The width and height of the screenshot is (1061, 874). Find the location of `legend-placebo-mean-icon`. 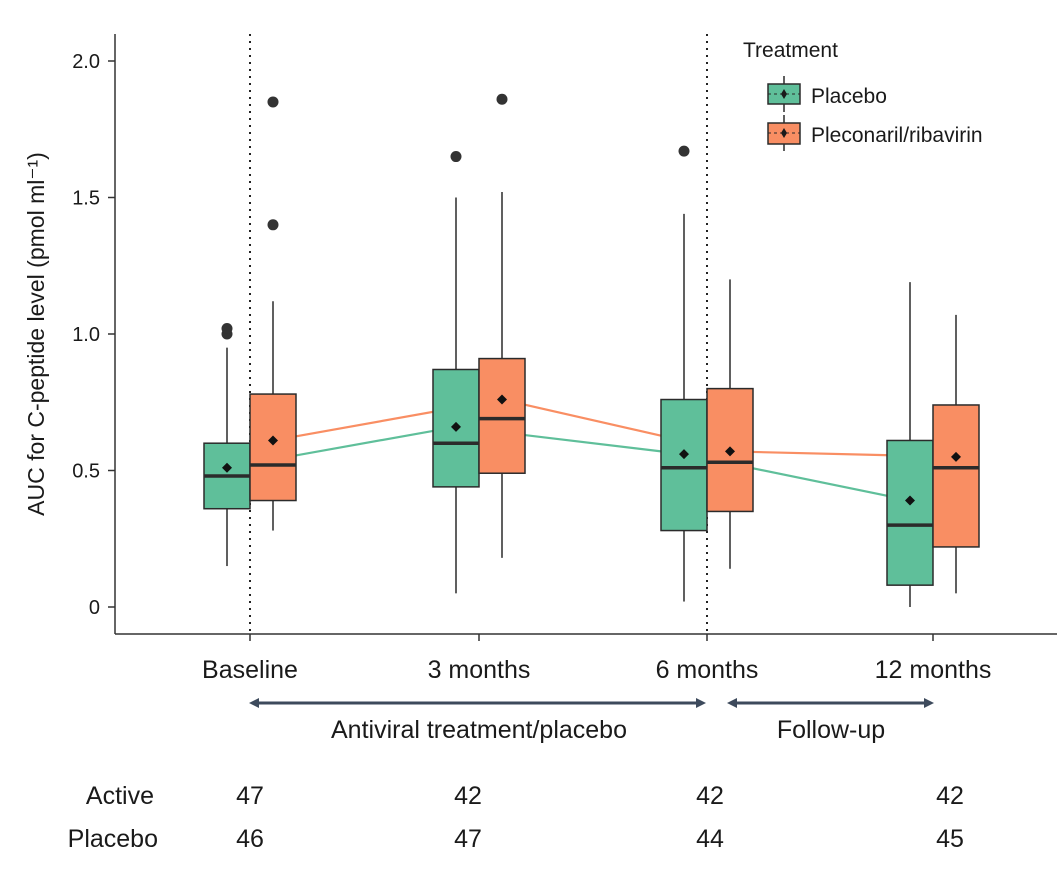

legend-placebo-mean-icon is located at coordinates (784, 94).